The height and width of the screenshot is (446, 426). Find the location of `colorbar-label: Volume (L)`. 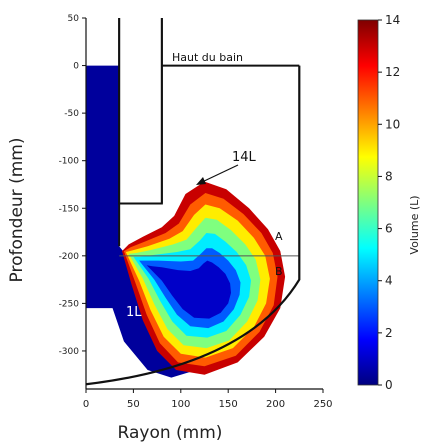

colorbar-label: Volume (L) is located at coordinates (414, 224).